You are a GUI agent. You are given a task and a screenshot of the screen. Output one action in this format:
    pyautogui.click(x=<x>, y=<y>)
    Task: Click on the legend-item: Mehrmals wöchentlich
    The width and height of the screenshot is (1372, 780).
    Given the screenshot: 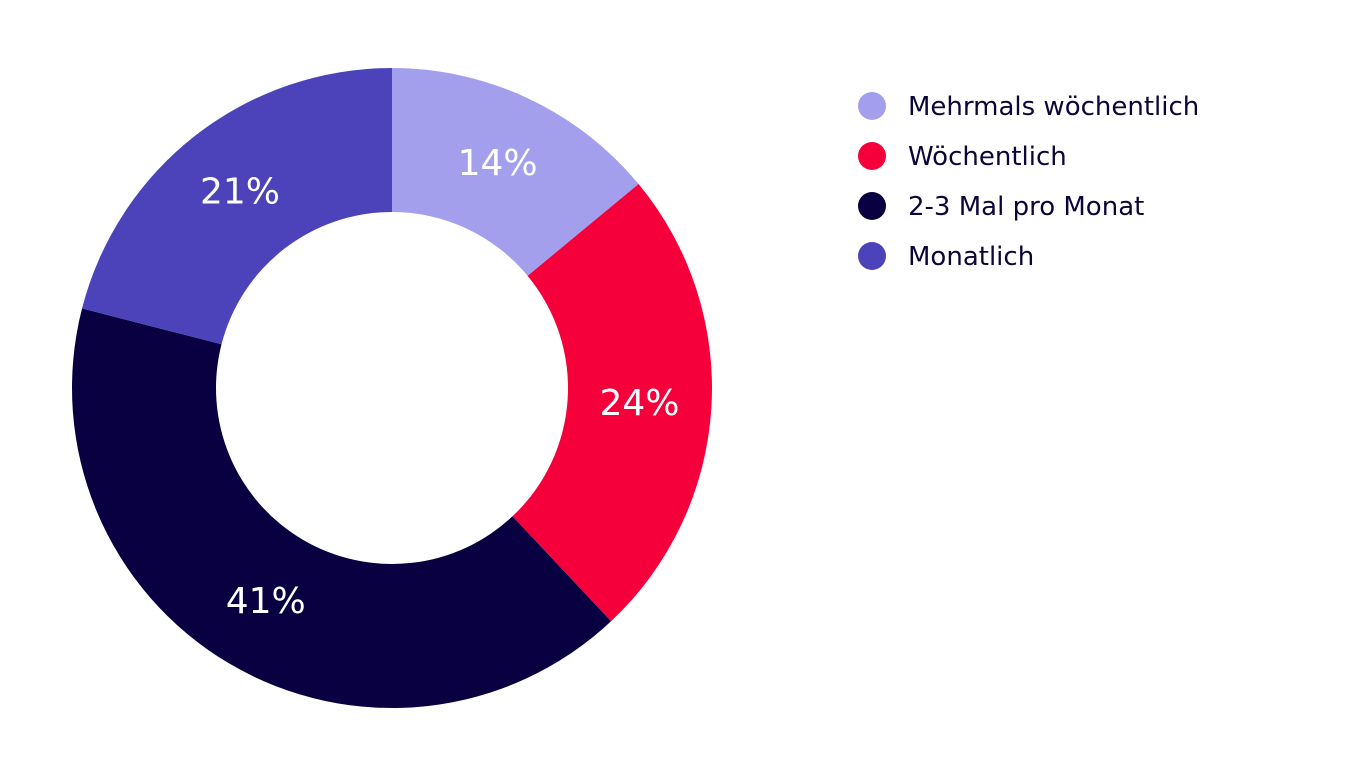 What is the action you would take?
    pyautogui.click(x=1028, y=107)
    